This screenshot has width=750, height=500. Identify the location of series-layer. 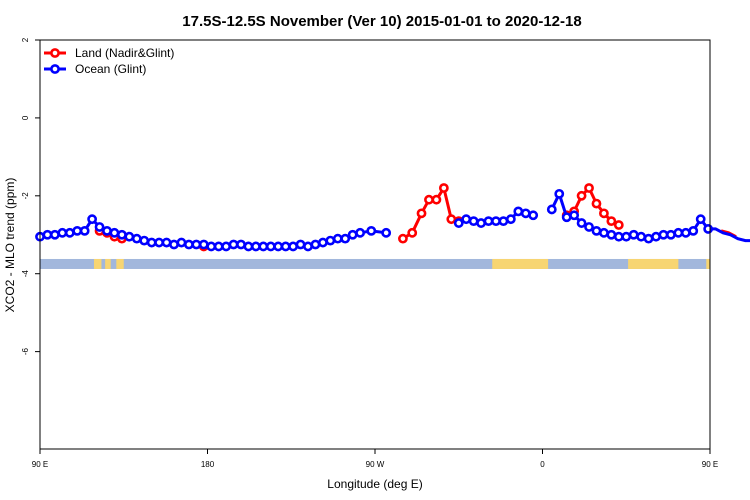
(392, 217).